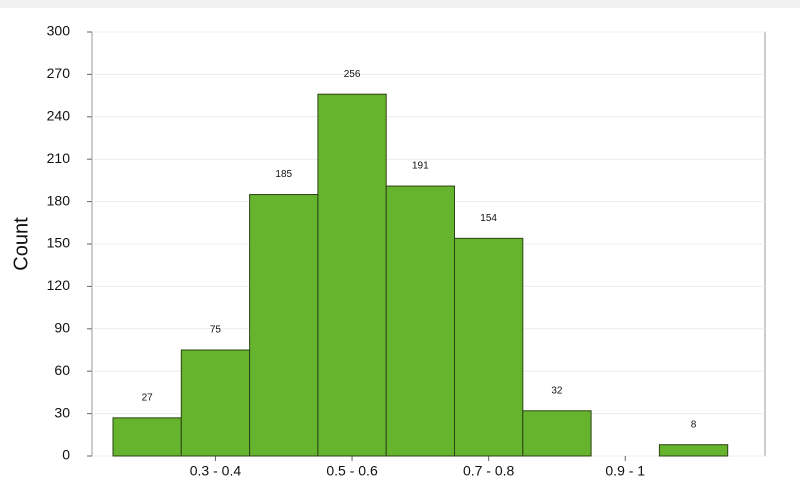  I want to click on value-label: 75, so click(216, 330).